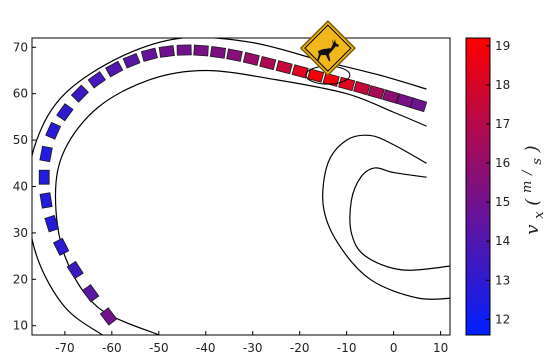 This screenshot has height=360, width=546. What do you see at coordinates (502, 202) in the screenshot?
I see `colorbar-tick-label: 15` at bounding box center [502, 202].